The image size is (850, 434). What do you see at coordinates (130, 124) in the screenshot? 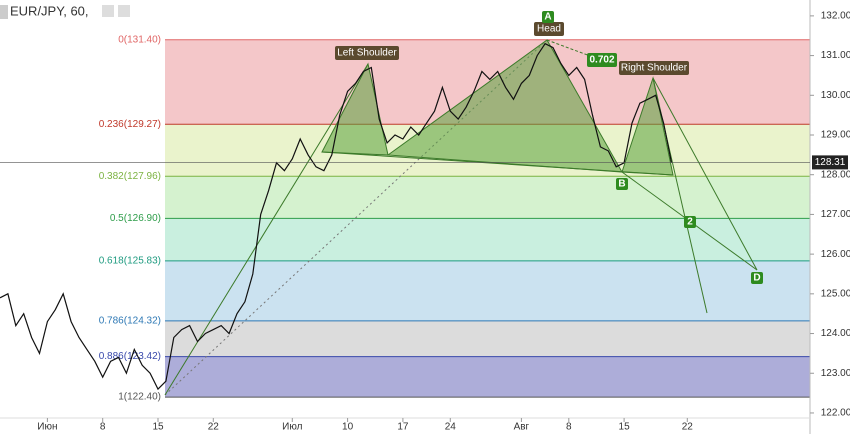
I see `fib-label: 0.236(129.27)` at bounding box center [130, 124].